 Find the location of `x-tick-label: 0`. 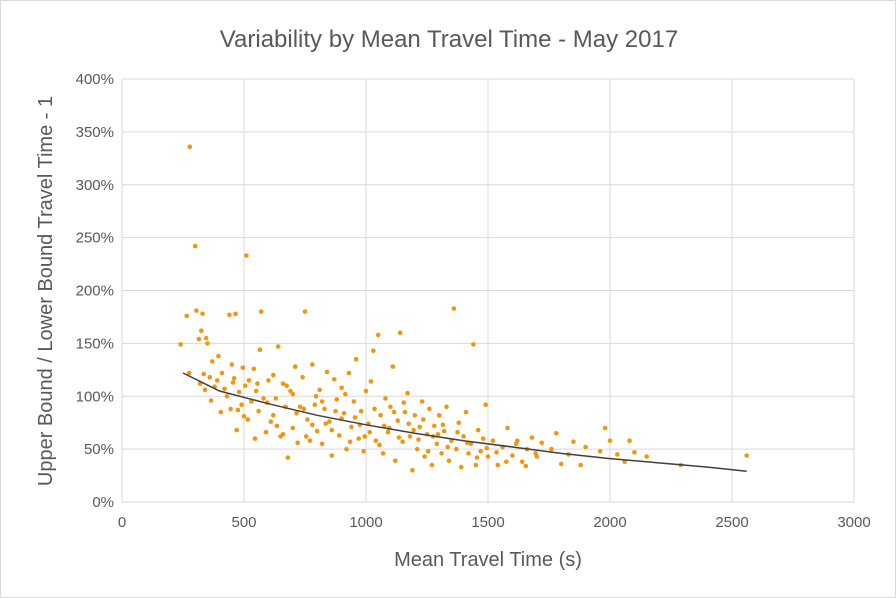

x-tick-label: 0 is located at coordinates (122, 522).